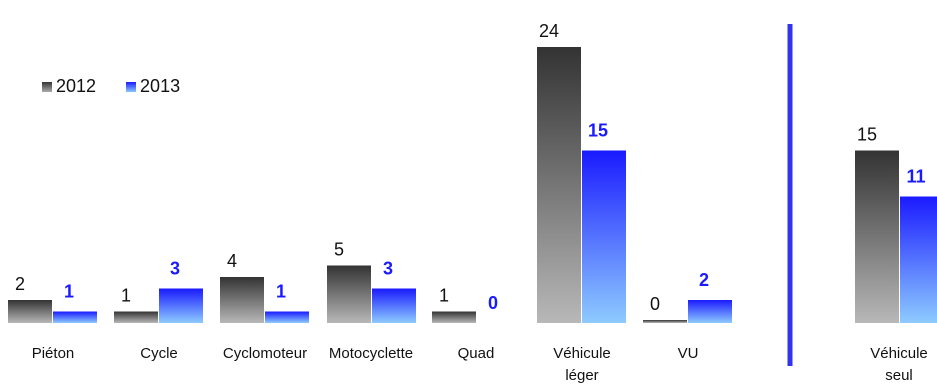  Describe the element at coordinates (688, 353) in the screenshot. I see `category-label-vu: VU` at that location.